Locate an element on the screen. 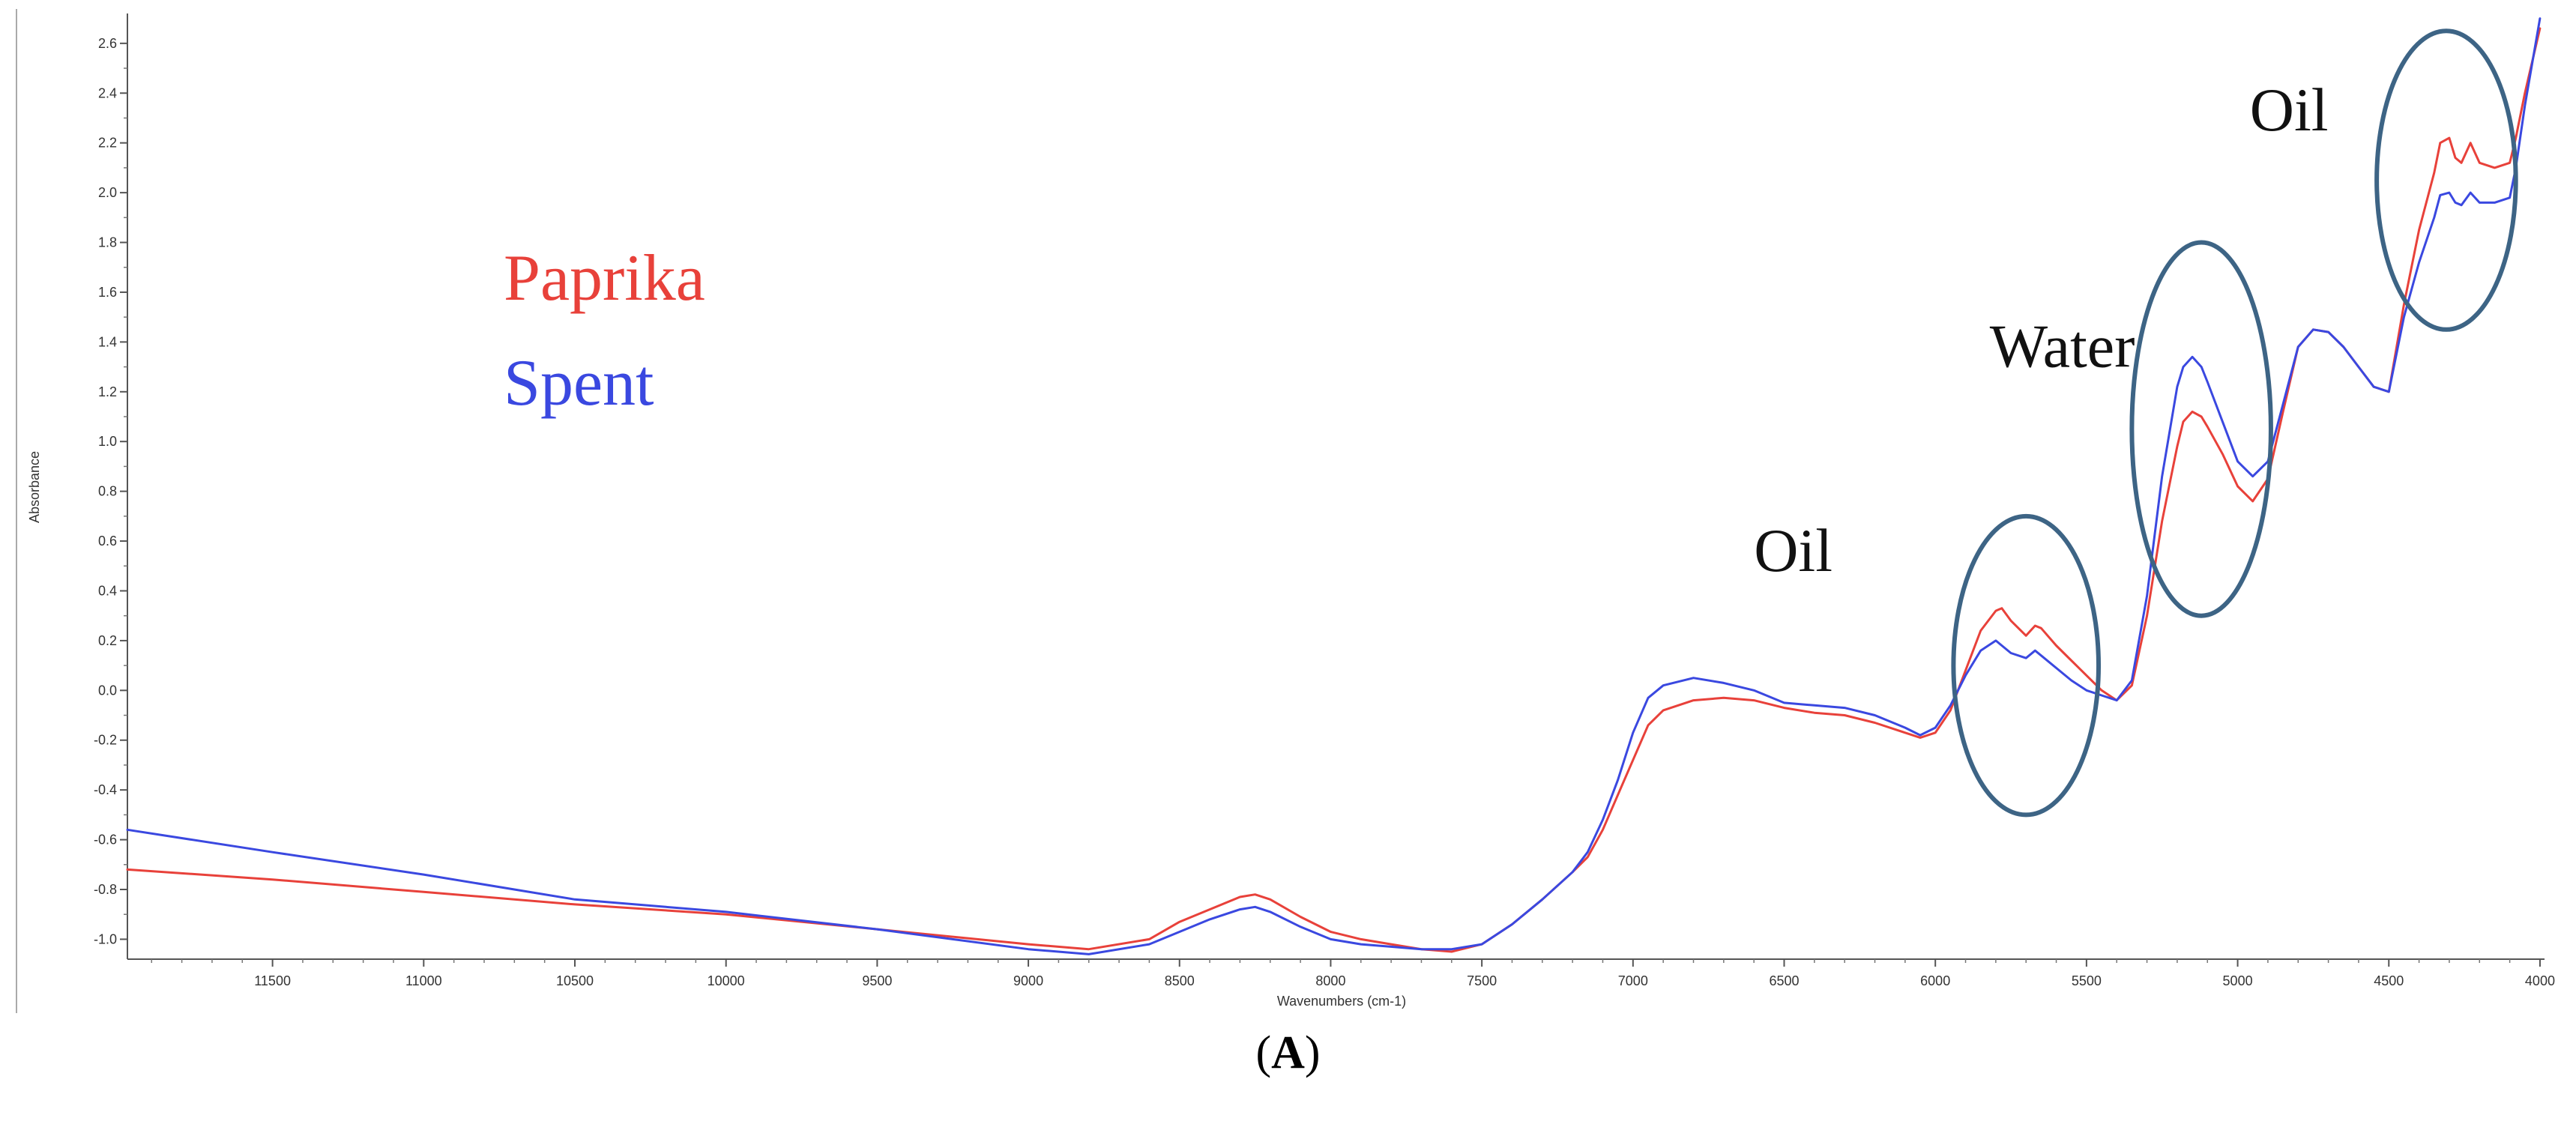 The image size is (2576, 1142). y-tick-label: 2.2 is located at coordinates (108, 143).